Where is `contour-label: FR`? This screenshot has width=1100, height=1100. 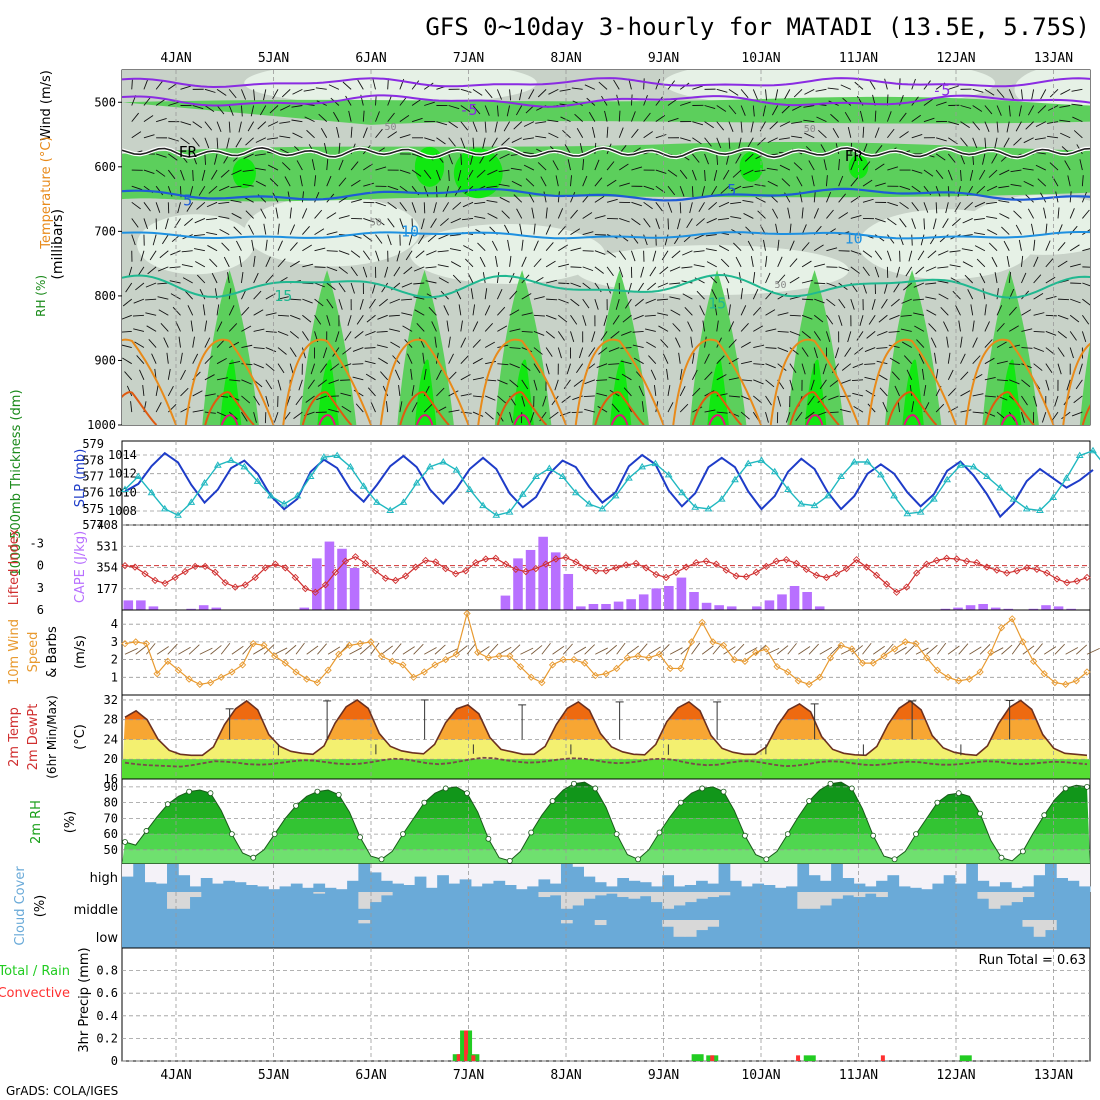
contour-label: FR is located at coordinates (188, 152).